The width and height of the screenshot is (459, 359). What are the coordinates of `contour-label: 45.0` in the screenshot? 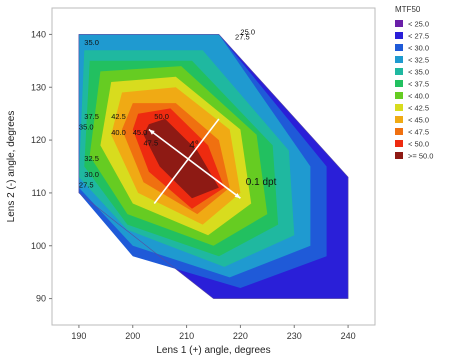 It's located at (140, 132).